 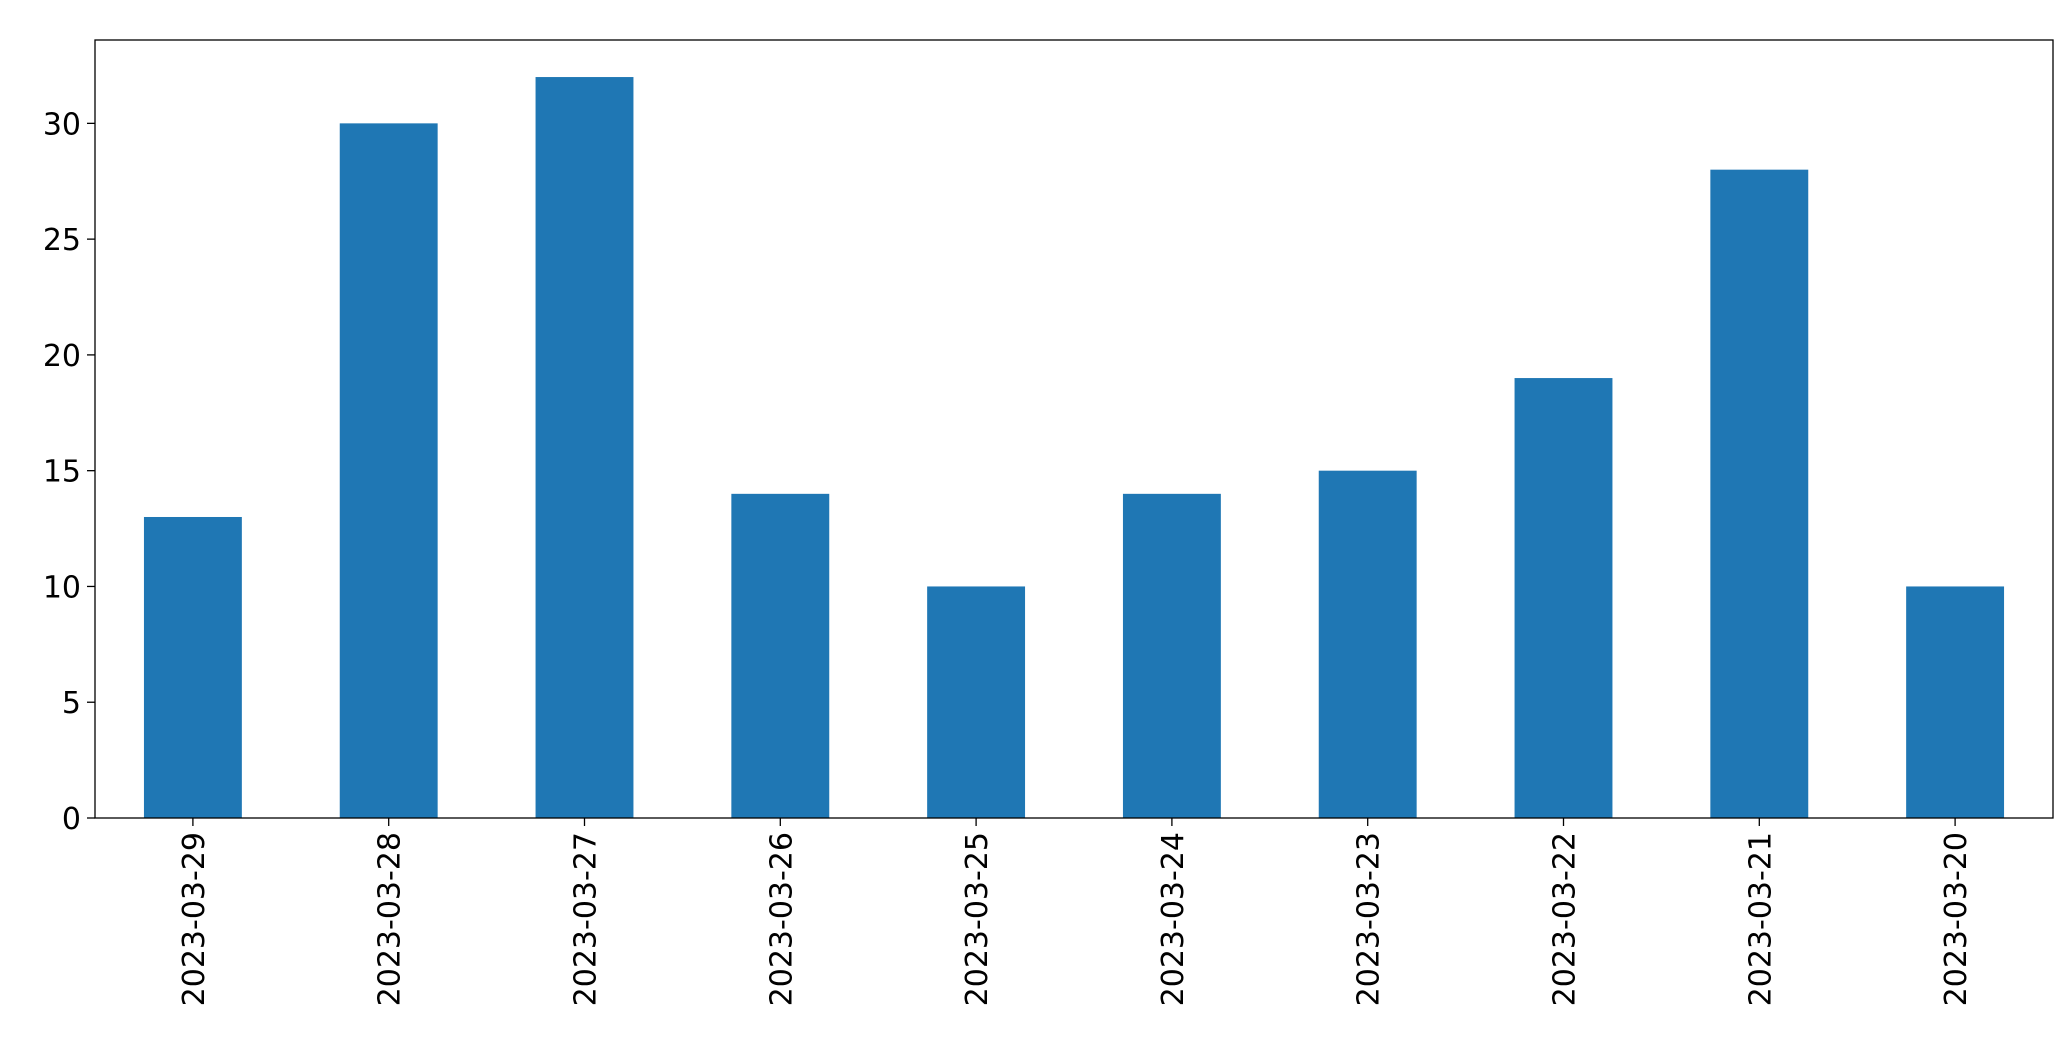 What do you see at coordinates (1760, 919) in the screenshot?
I see `x-tick-label: 2023-03-21` at bounding box center [1760, 919].